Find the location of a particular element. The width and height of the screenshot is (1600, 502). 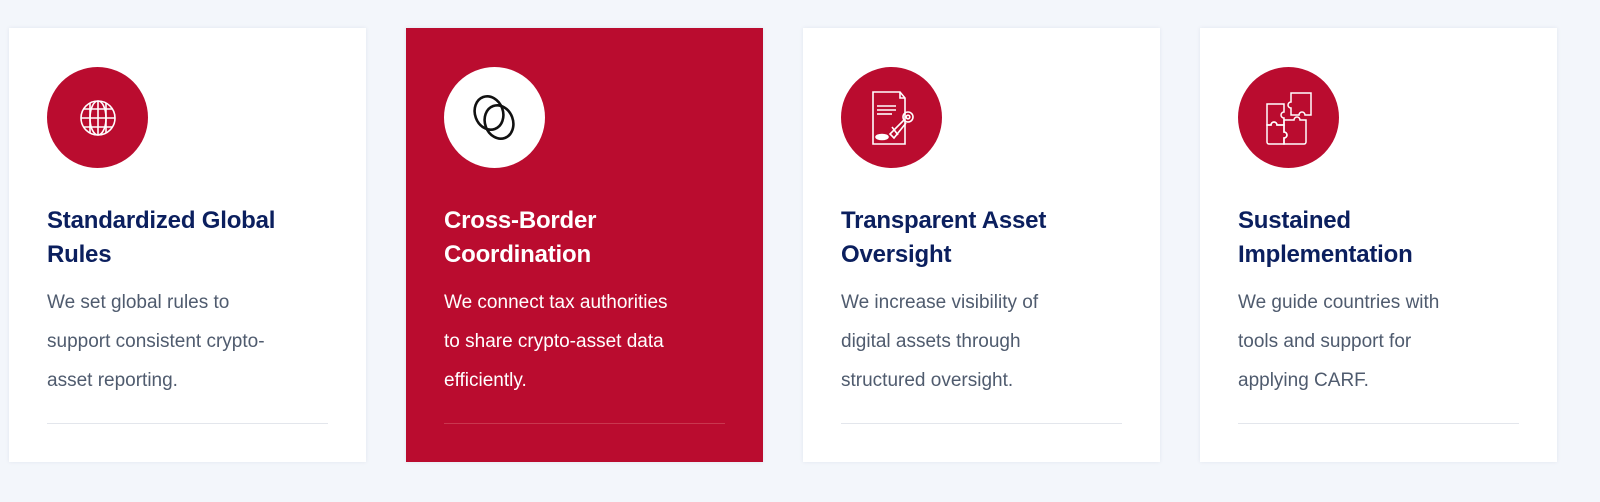

description-line: efficiently. is located at coordinates (485, 380).